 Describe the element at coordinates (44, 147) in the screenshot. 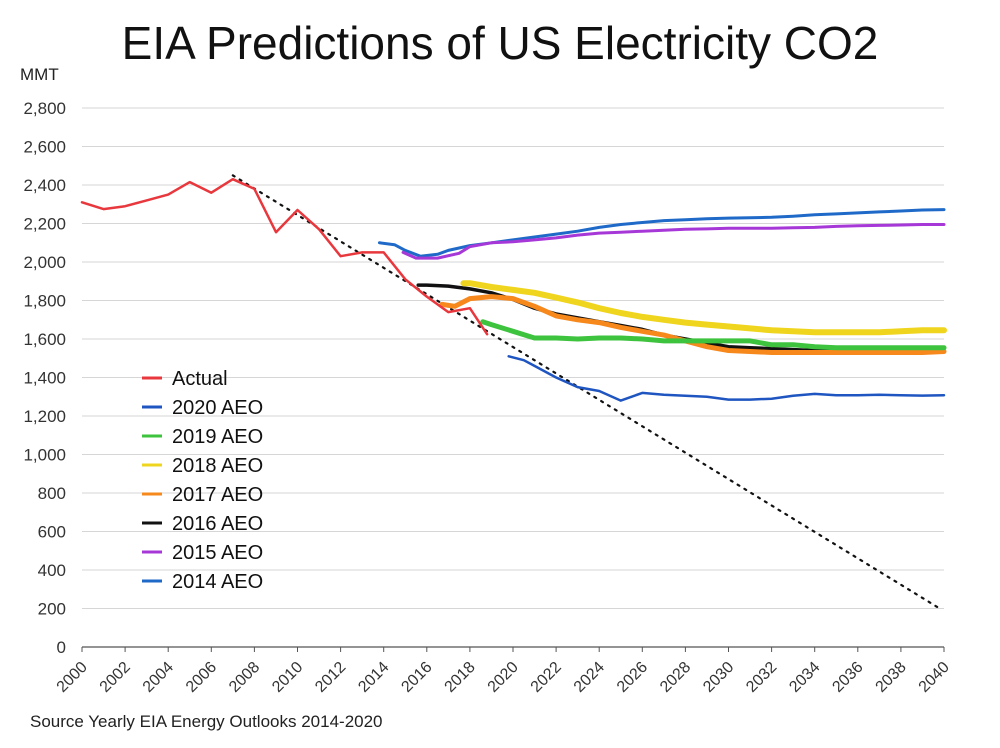

I see `y-tick-label: 2,600` at that location.